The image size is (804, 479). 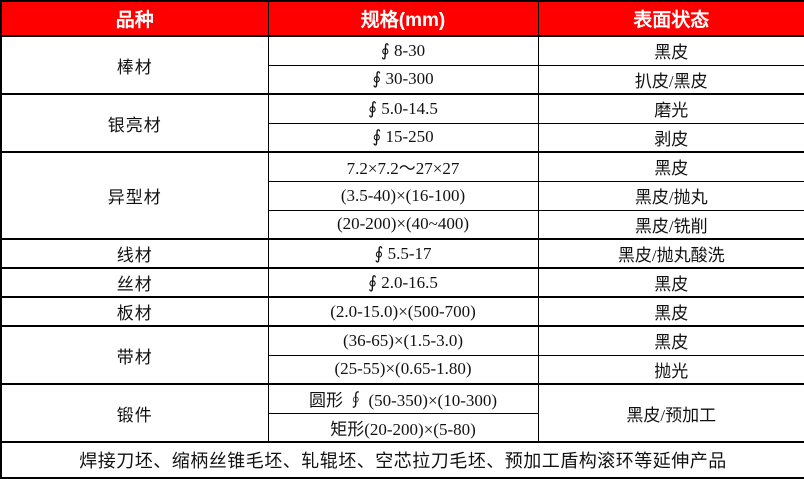 What do you see at coordinates (134, 253) in the screenshot?
I see `category-cell: 线材` at bounding box center [134, 253].